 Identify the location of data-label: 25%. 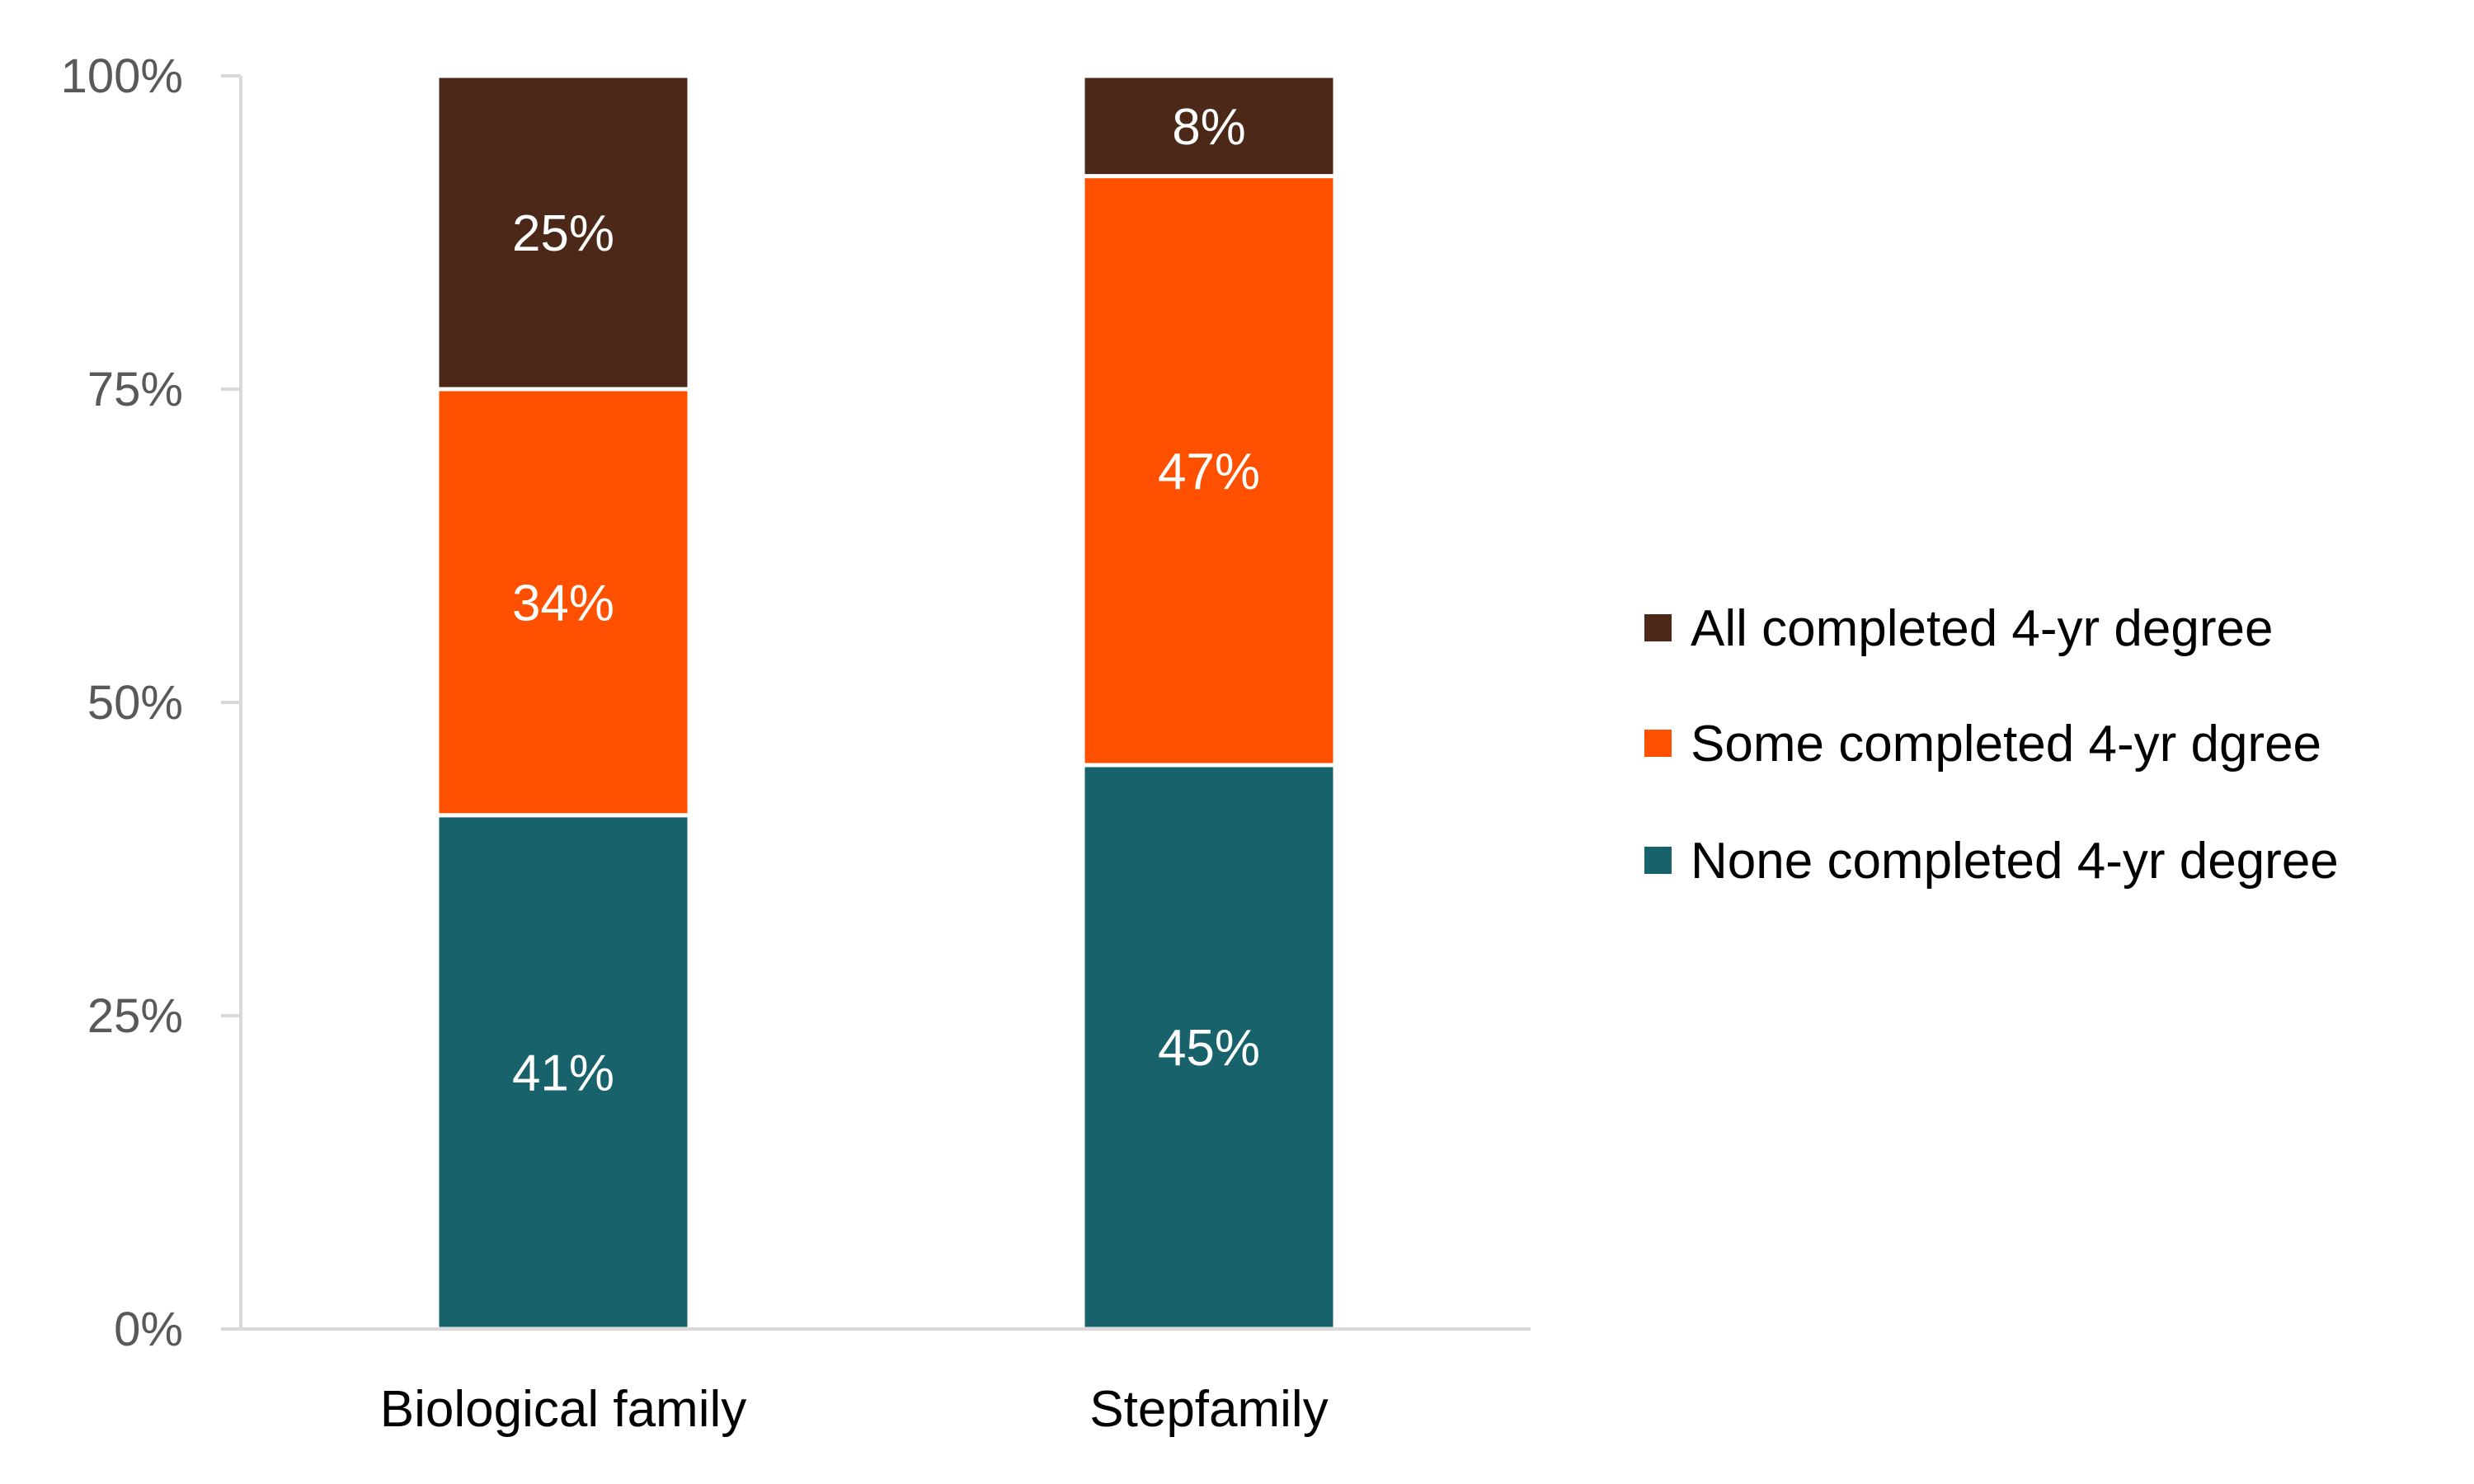
(563, 233).